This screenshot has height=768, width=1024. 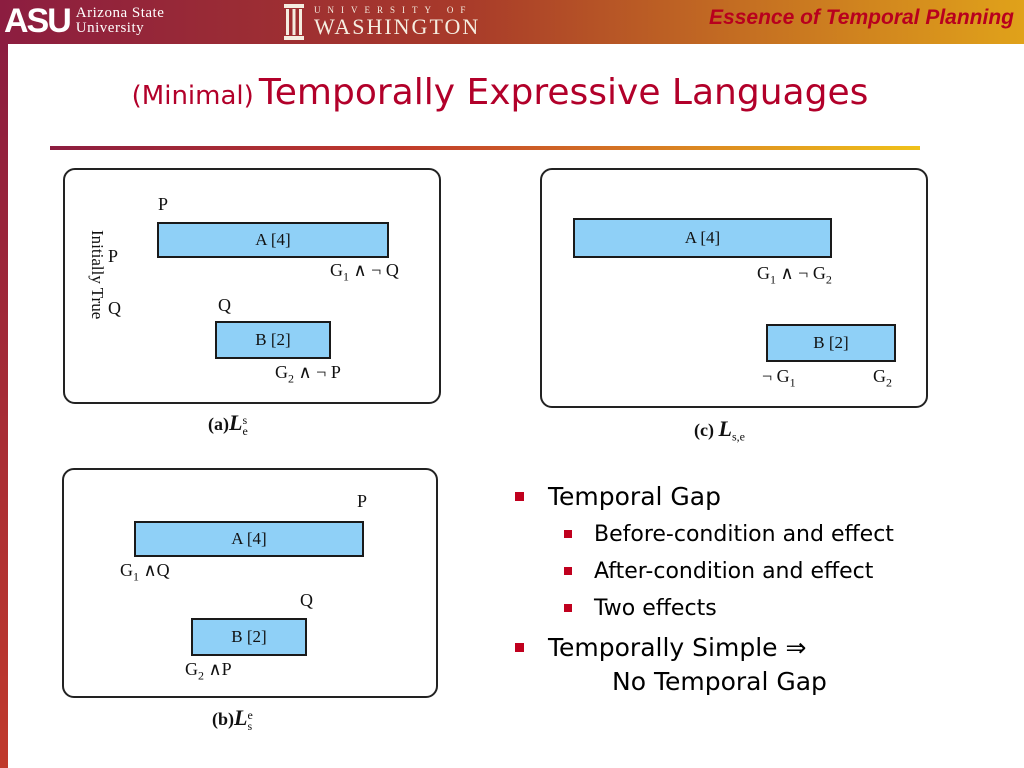 What do you see at coordinates (750, 497) in the screenshot?
I see `bullet-temporal-gap: Temporal Gap` at bounding box center [750, 497].